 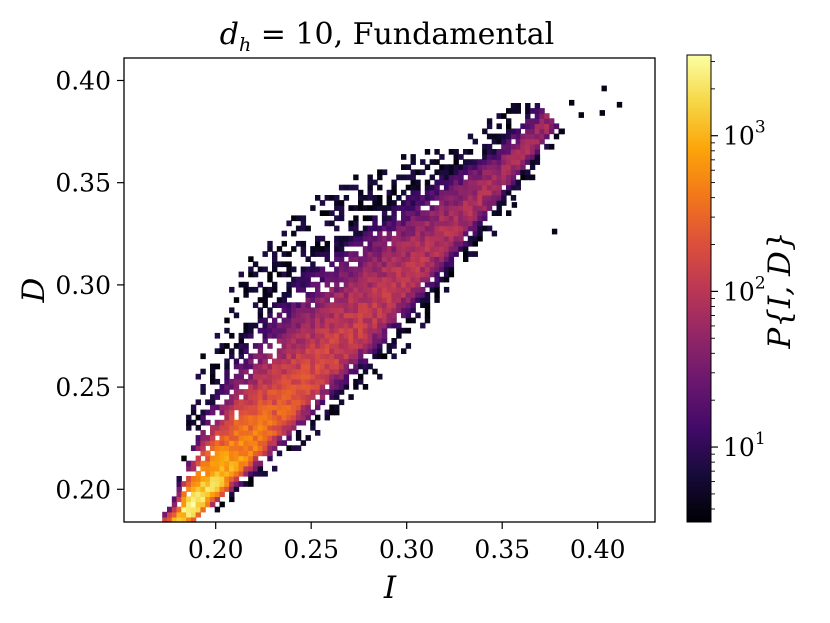 What do you see at coordinates (744, 289) in the screenshot?
I see `colorbar-tick-label: 102` at bounding box center [744, 289].